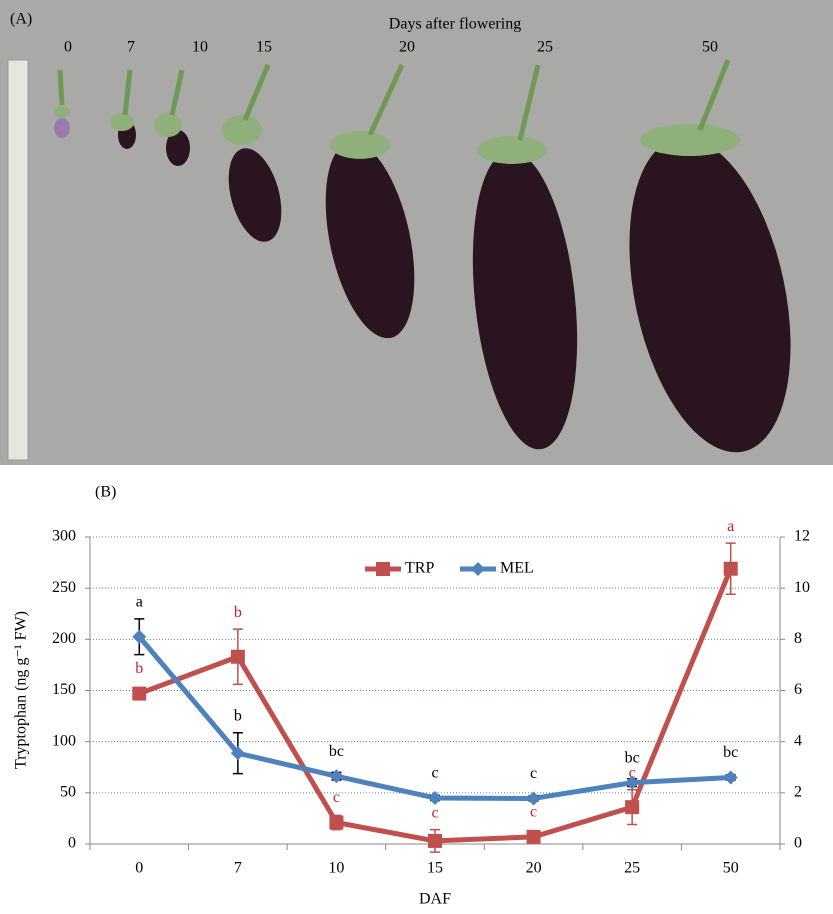 The image size is (833, 914). Describe the element at coordinates (68, 47) in the screenshot. I see `day-label: 0` at that location.